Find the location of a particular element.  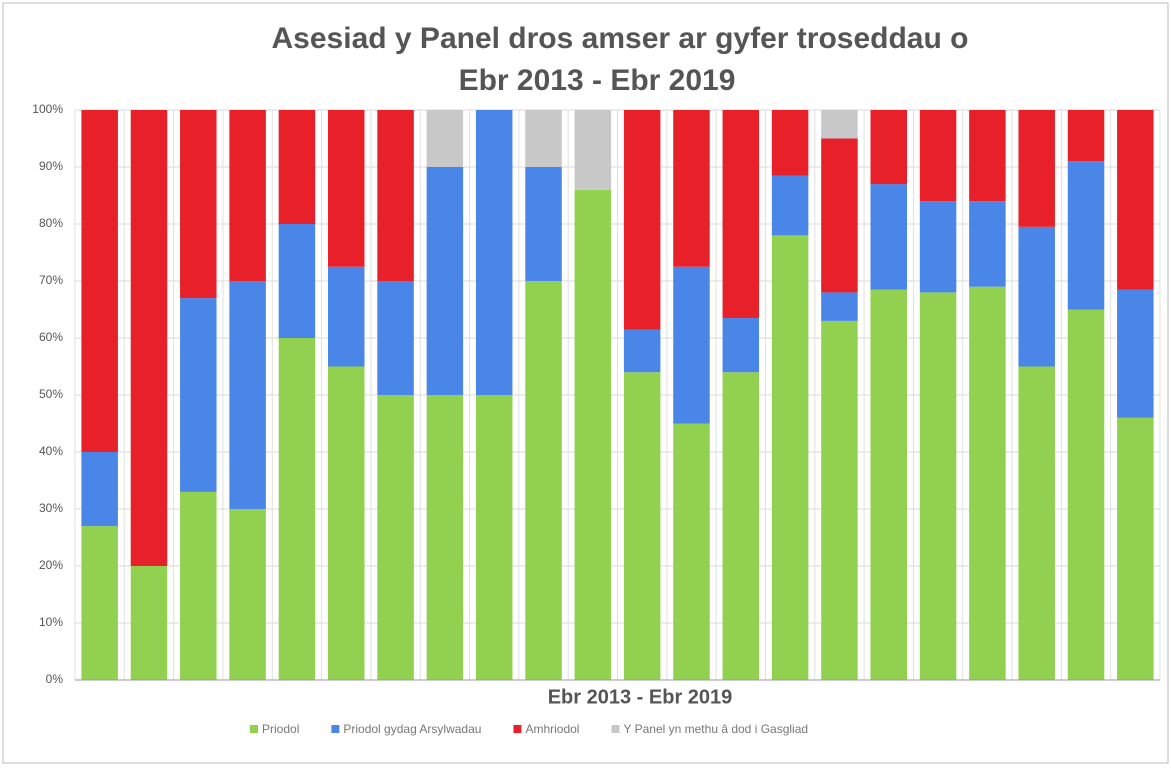

y-tick-label: 40% is located at coordinates (51, 451).